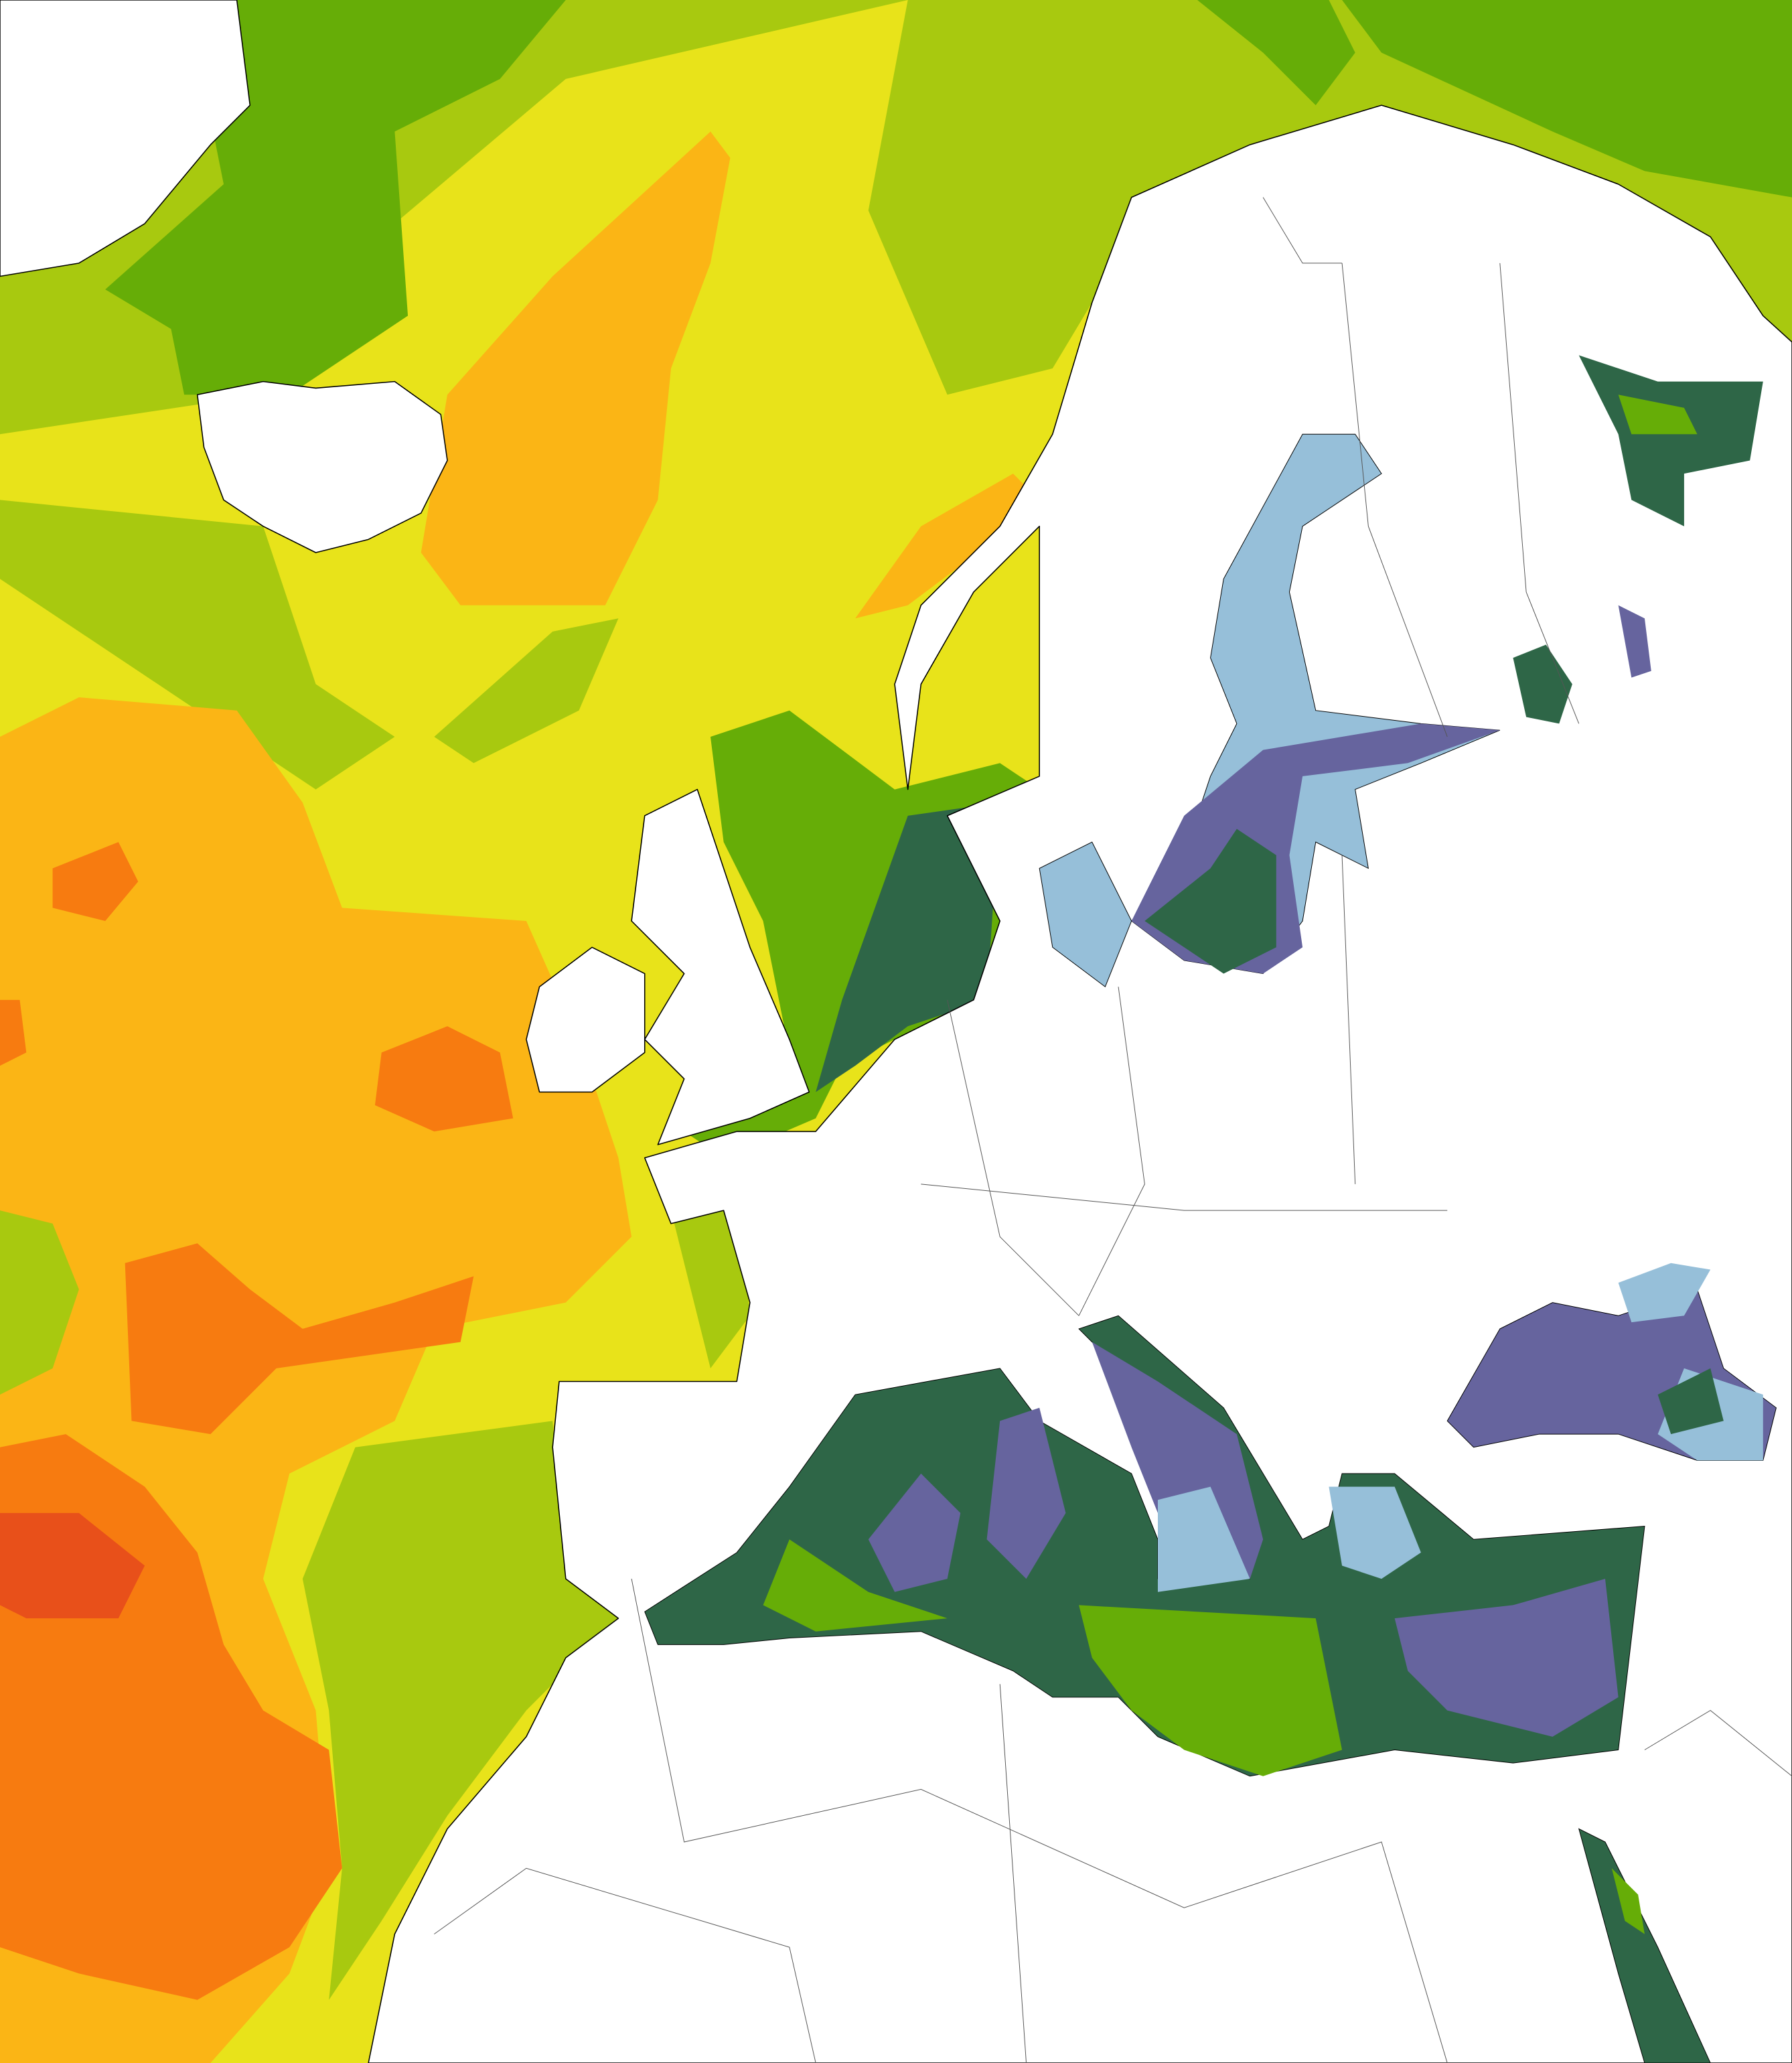  What do you see at coordinates (125, 138) in the screenshot?
I see `land-greenland` at bounding box center [125, 138].